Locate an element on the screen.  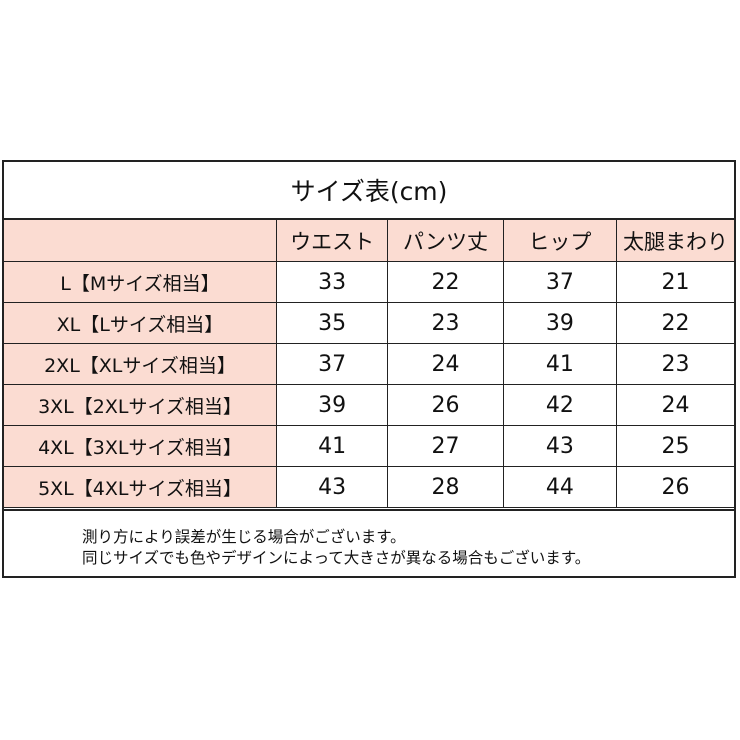
hip-value: 44 is located at coordinates (560, 487).